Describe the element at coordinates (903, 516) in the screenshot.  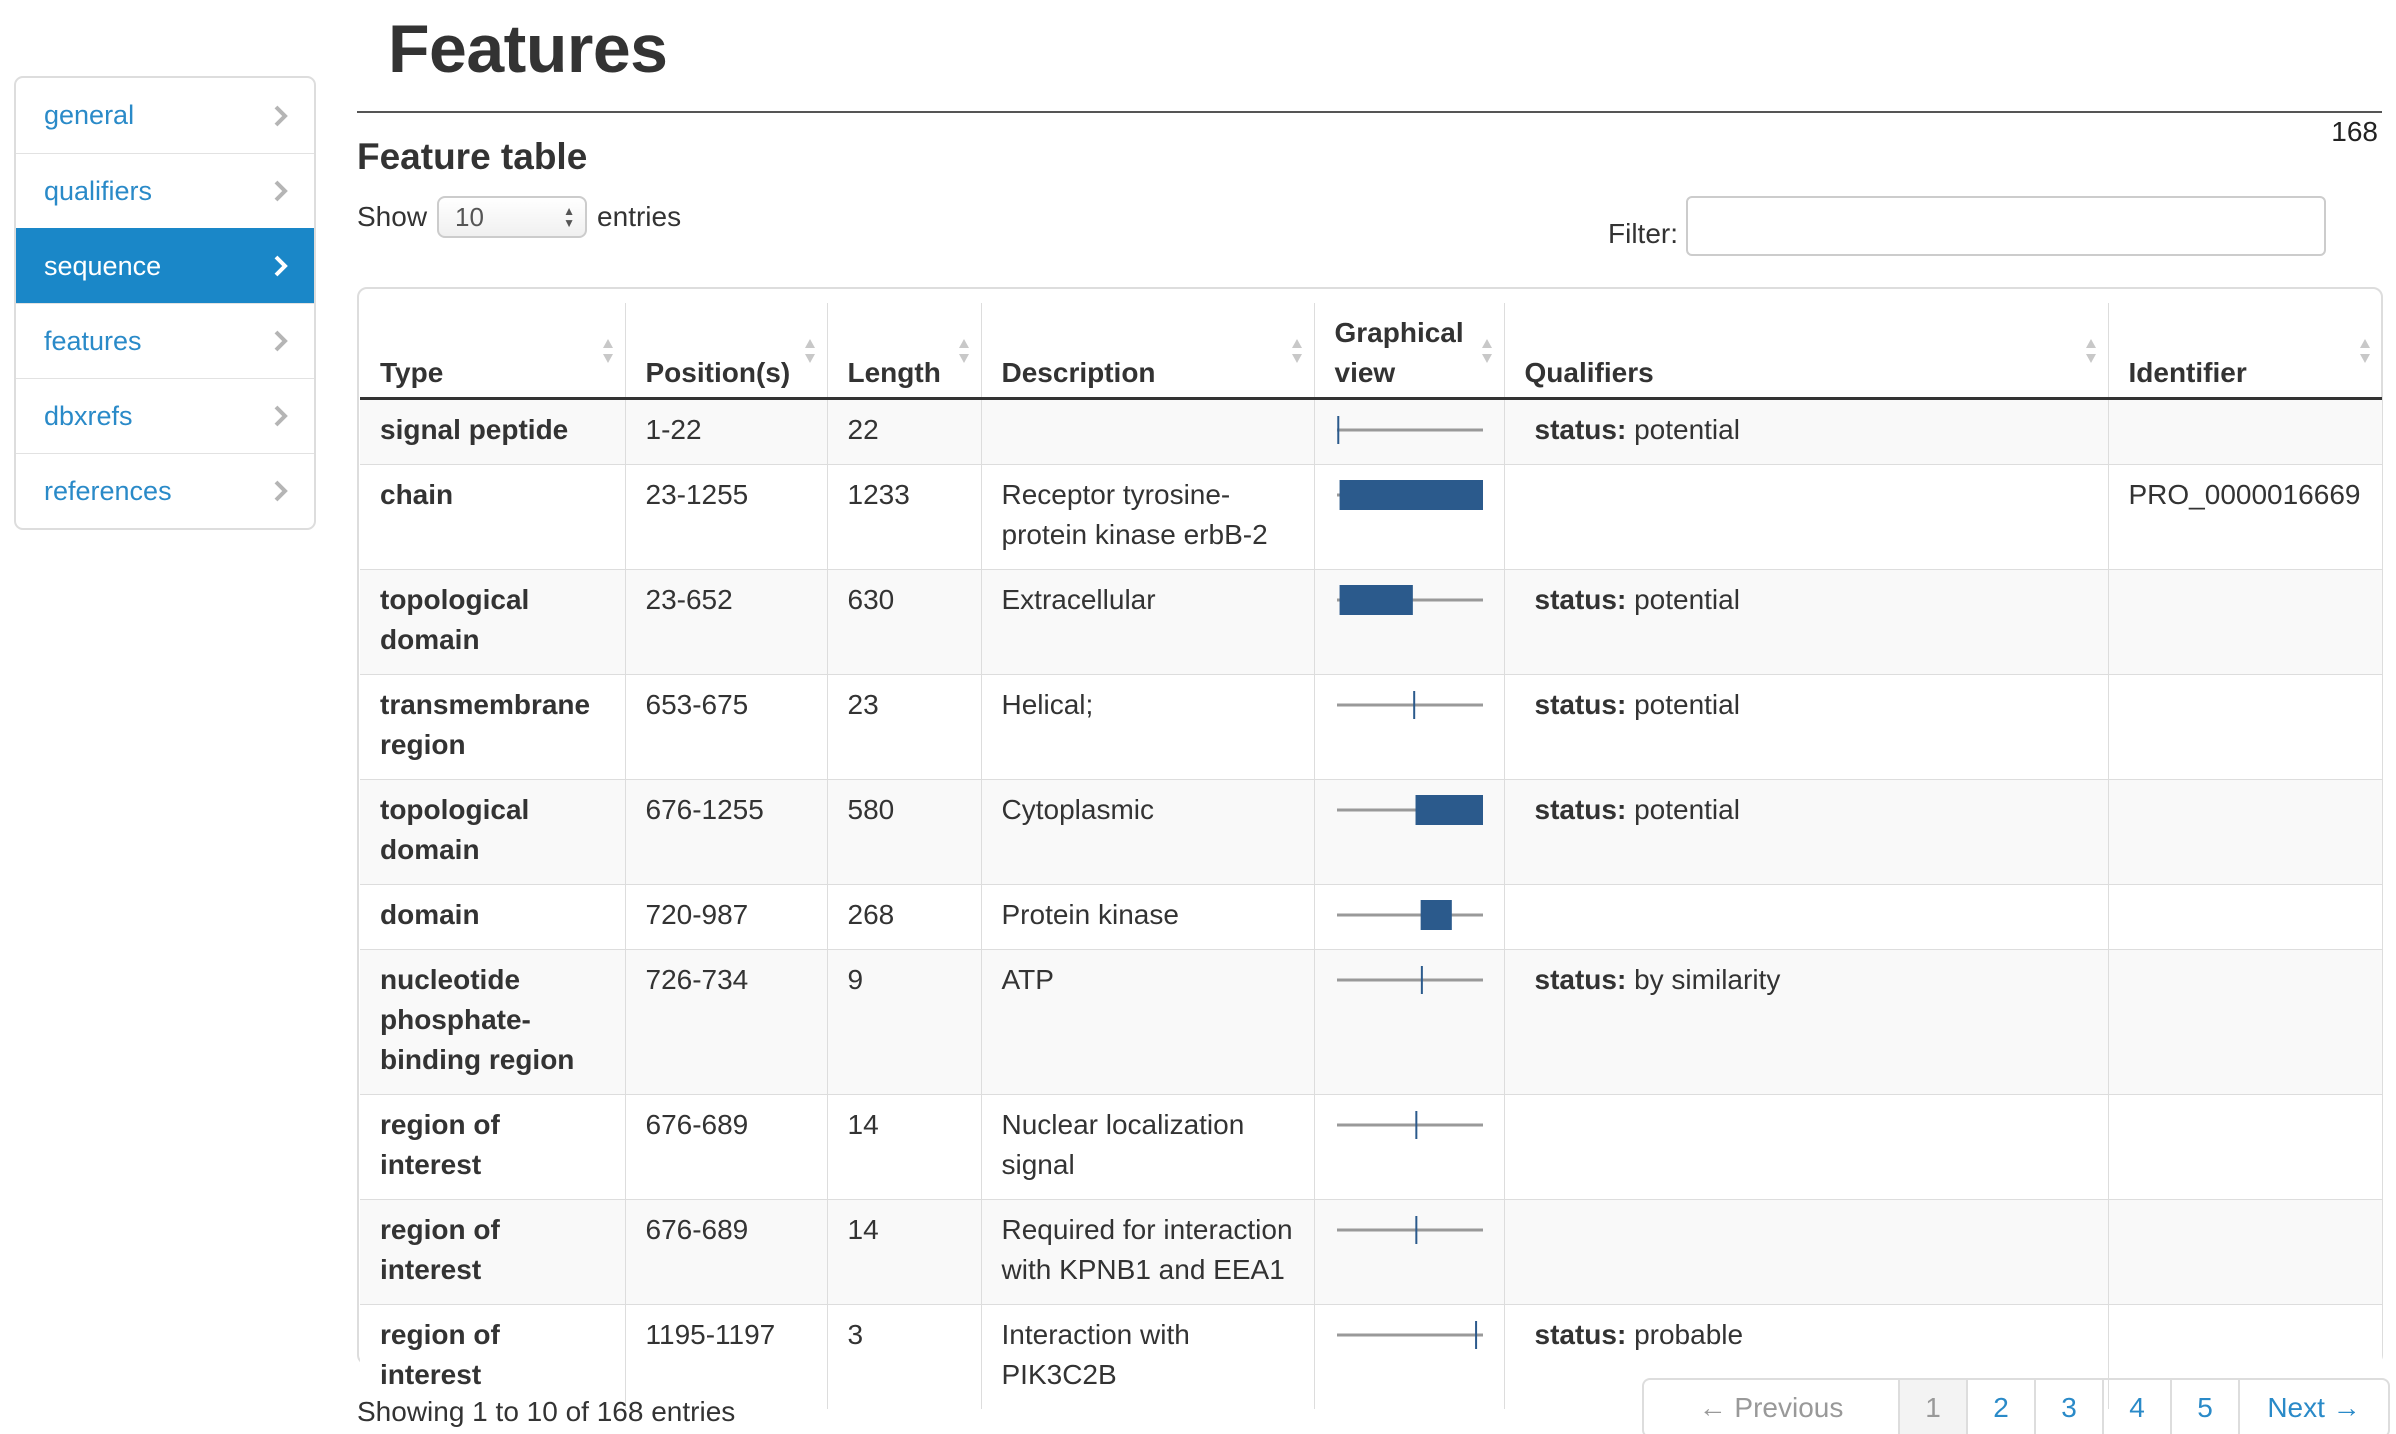
I see `cell-length: 1233` at that location.